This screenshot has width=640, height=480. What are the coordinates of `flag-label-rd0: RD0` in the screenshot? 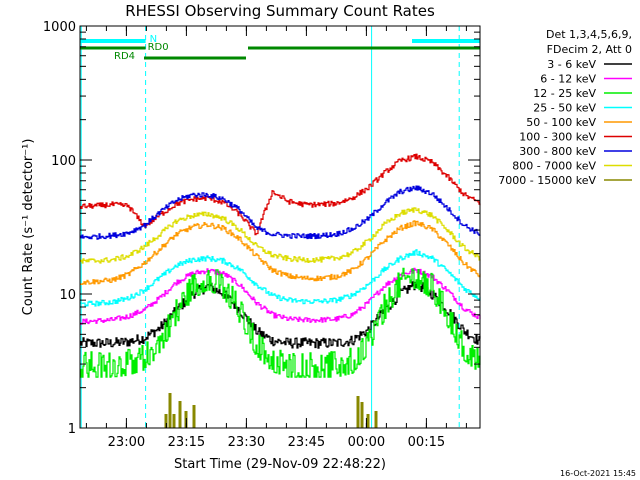 It's located at (158, 47).